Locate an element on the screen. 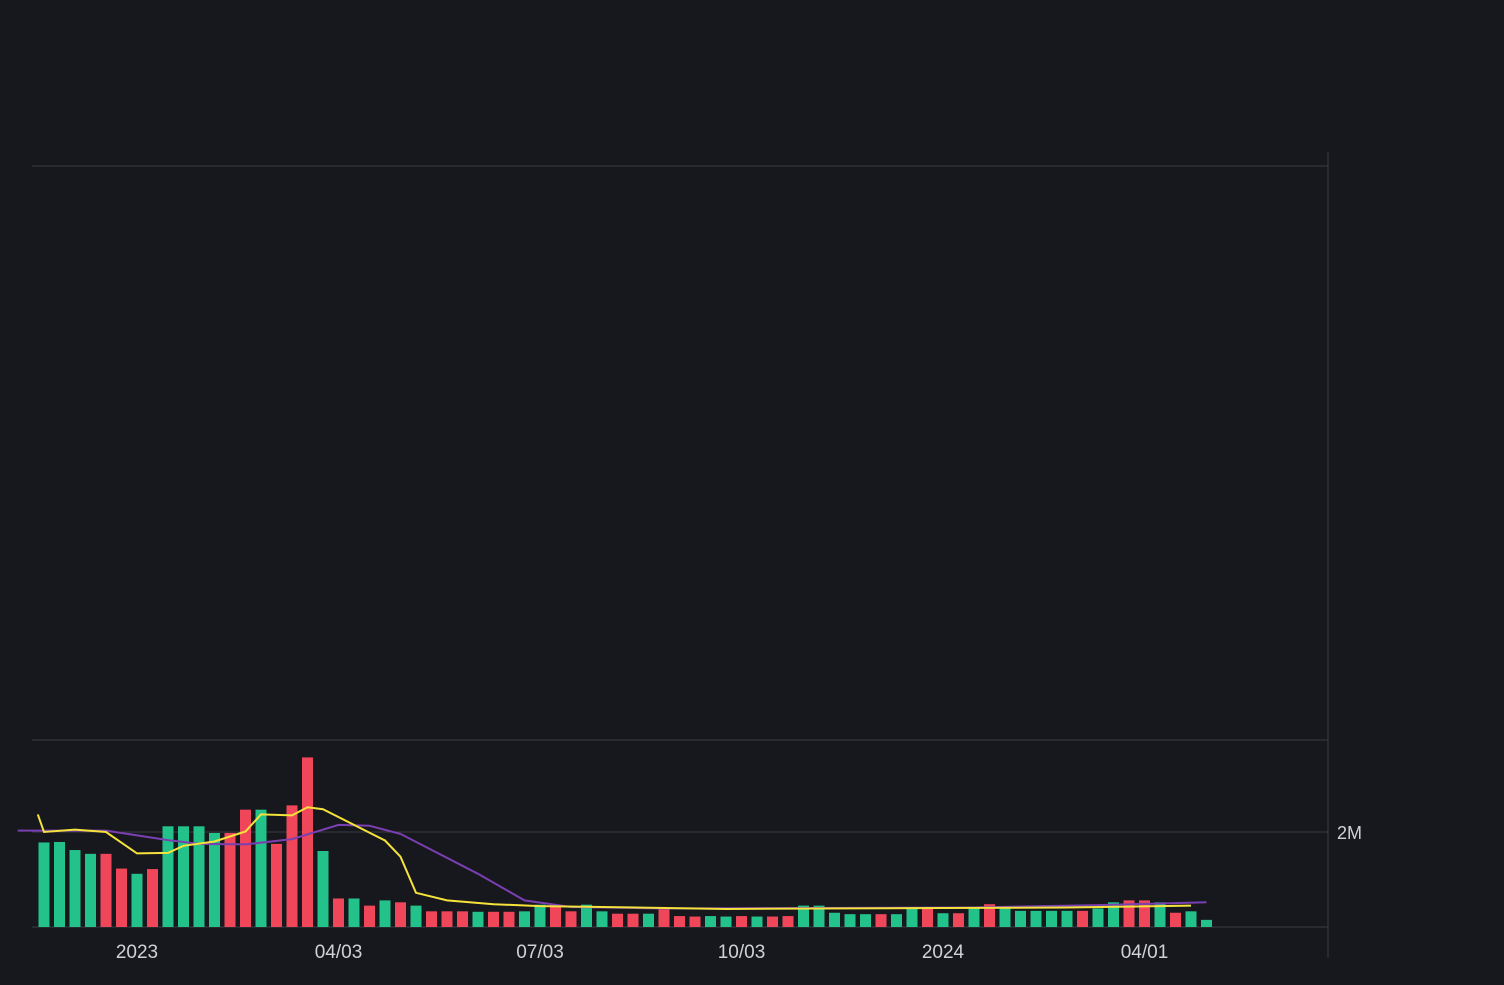  volume-moving-averages is located at coordinates (612, 858).